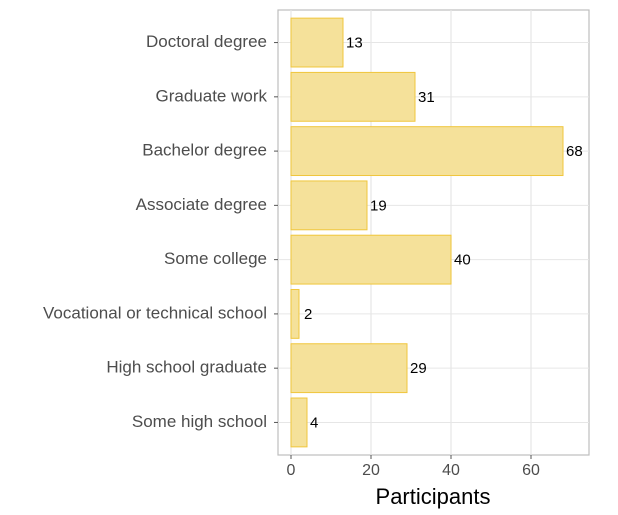 This screenshot has width=618, height=515. What do you see at coordinates (204, 150) in the screenshot?
I see `y-tick-label: Bachelor degree` at bounding box center [204, 150].